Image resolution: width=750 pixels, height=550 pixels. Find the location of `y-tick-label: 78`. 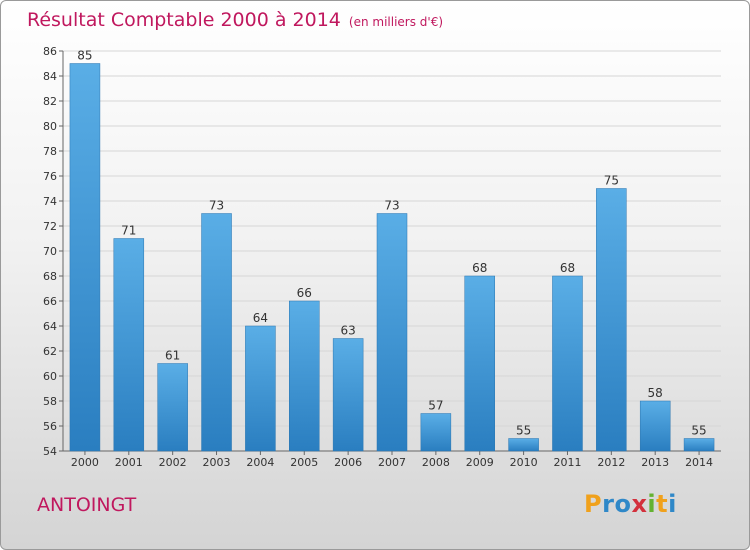

y-tick-label: 78 is located at coordinates (50, 151).